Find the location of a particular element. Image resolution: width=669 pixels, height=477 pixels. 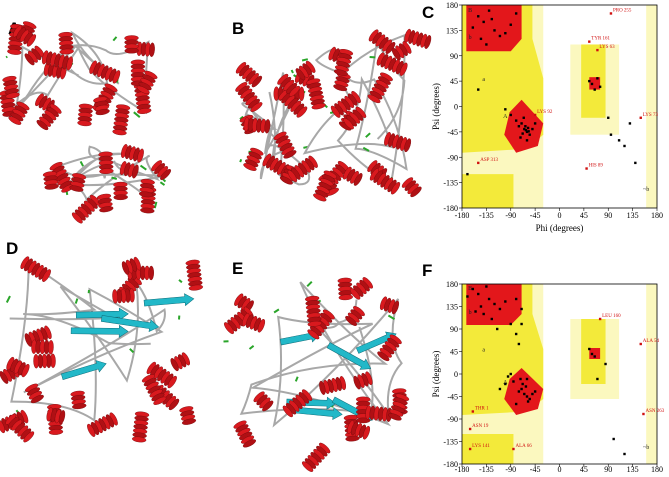

y-tick-label: -180 is located at coordinates (450, 208).